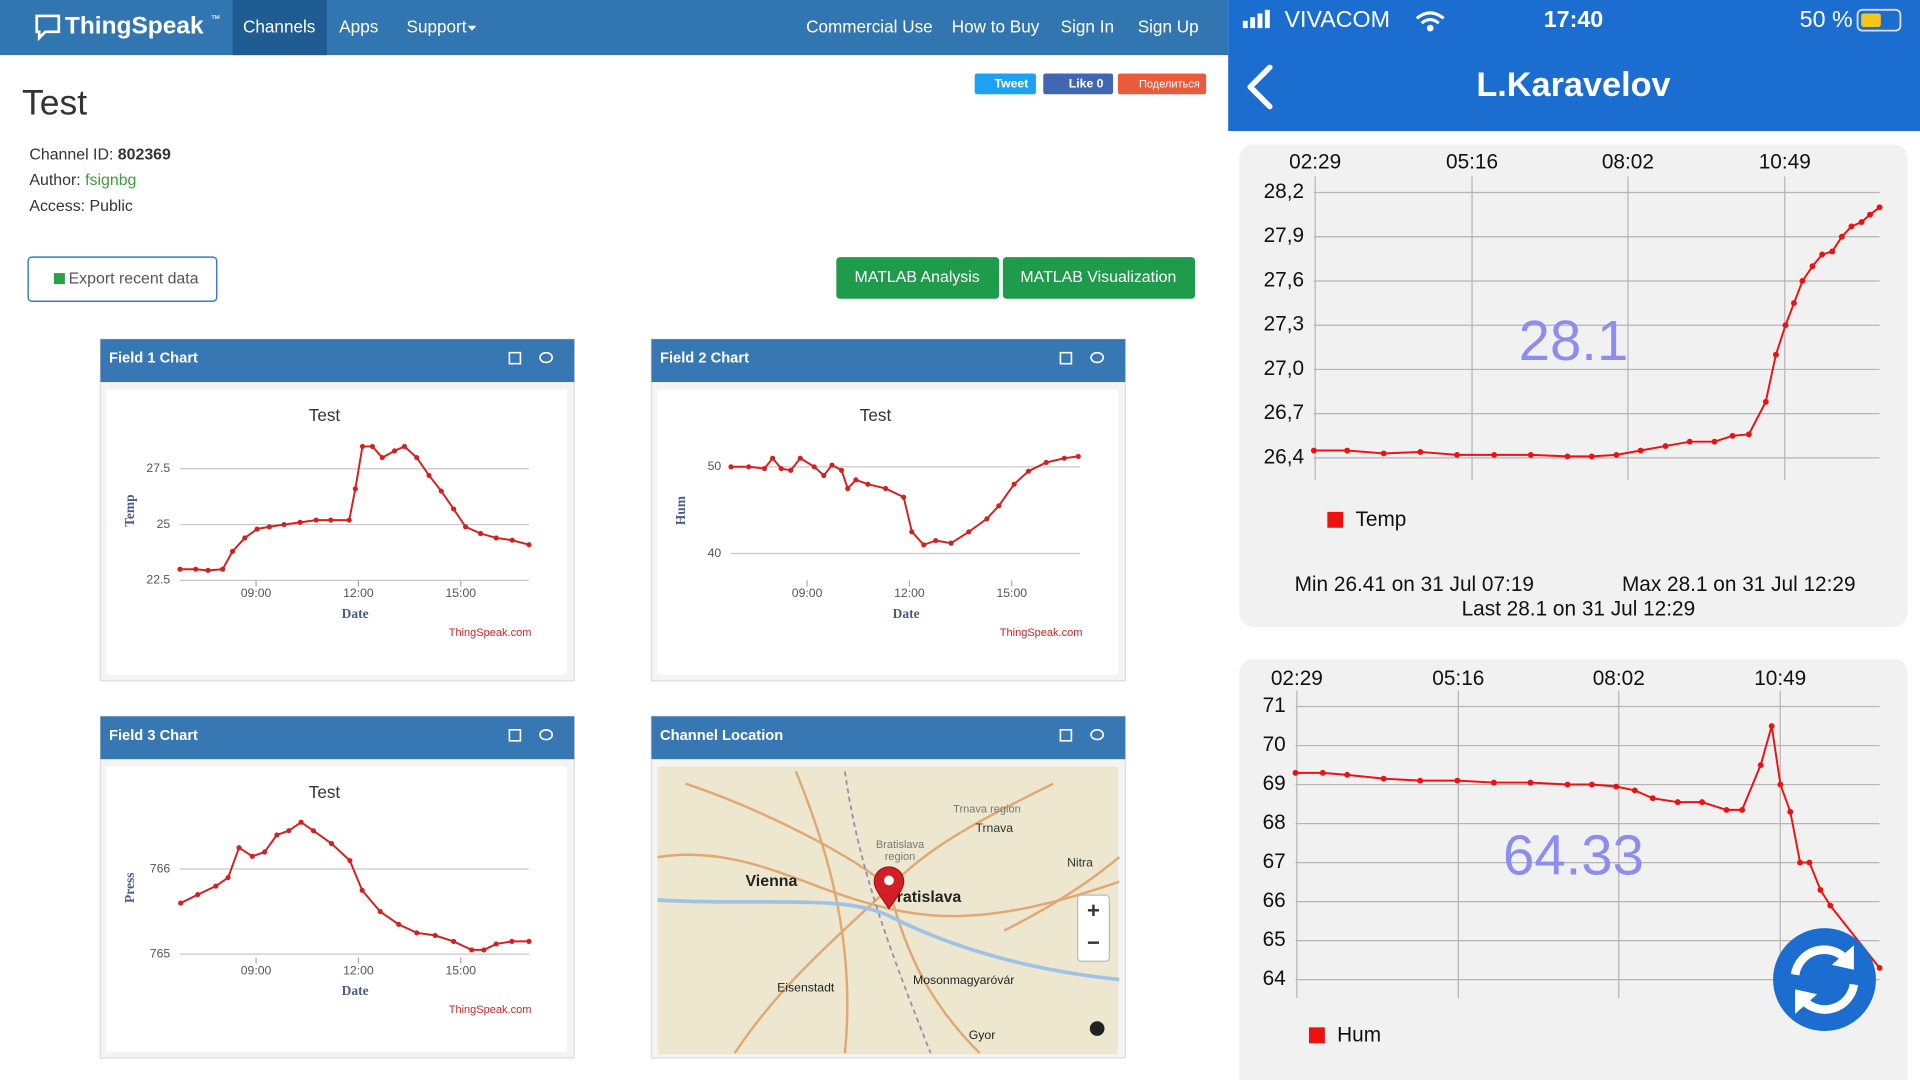  What do you see at coordinates (153, 736) in the screenshot?
I see `panel-title: Field 3 Chart` at bounding box center [153, 736].